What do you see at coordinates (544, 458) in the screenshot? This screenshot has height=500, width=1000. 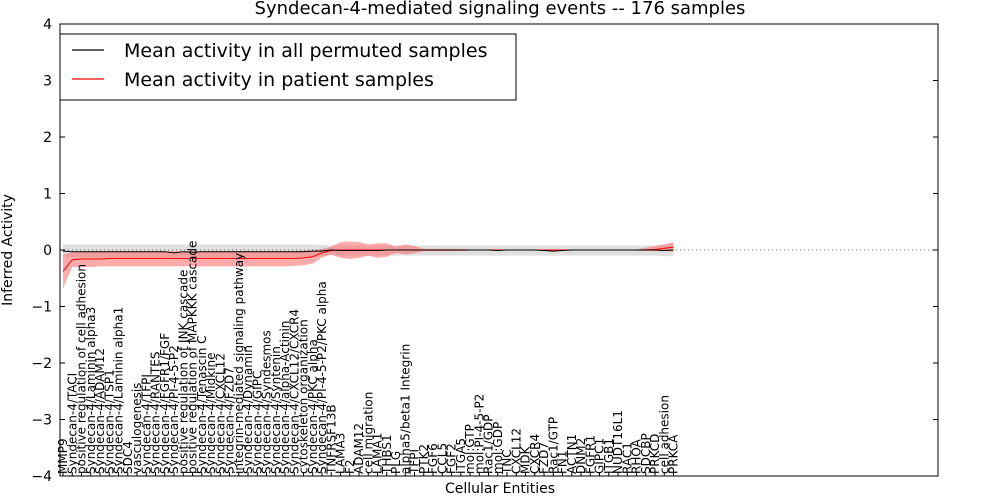 I see `x-tick-label: FZD7` at bounding box center [544, 458].